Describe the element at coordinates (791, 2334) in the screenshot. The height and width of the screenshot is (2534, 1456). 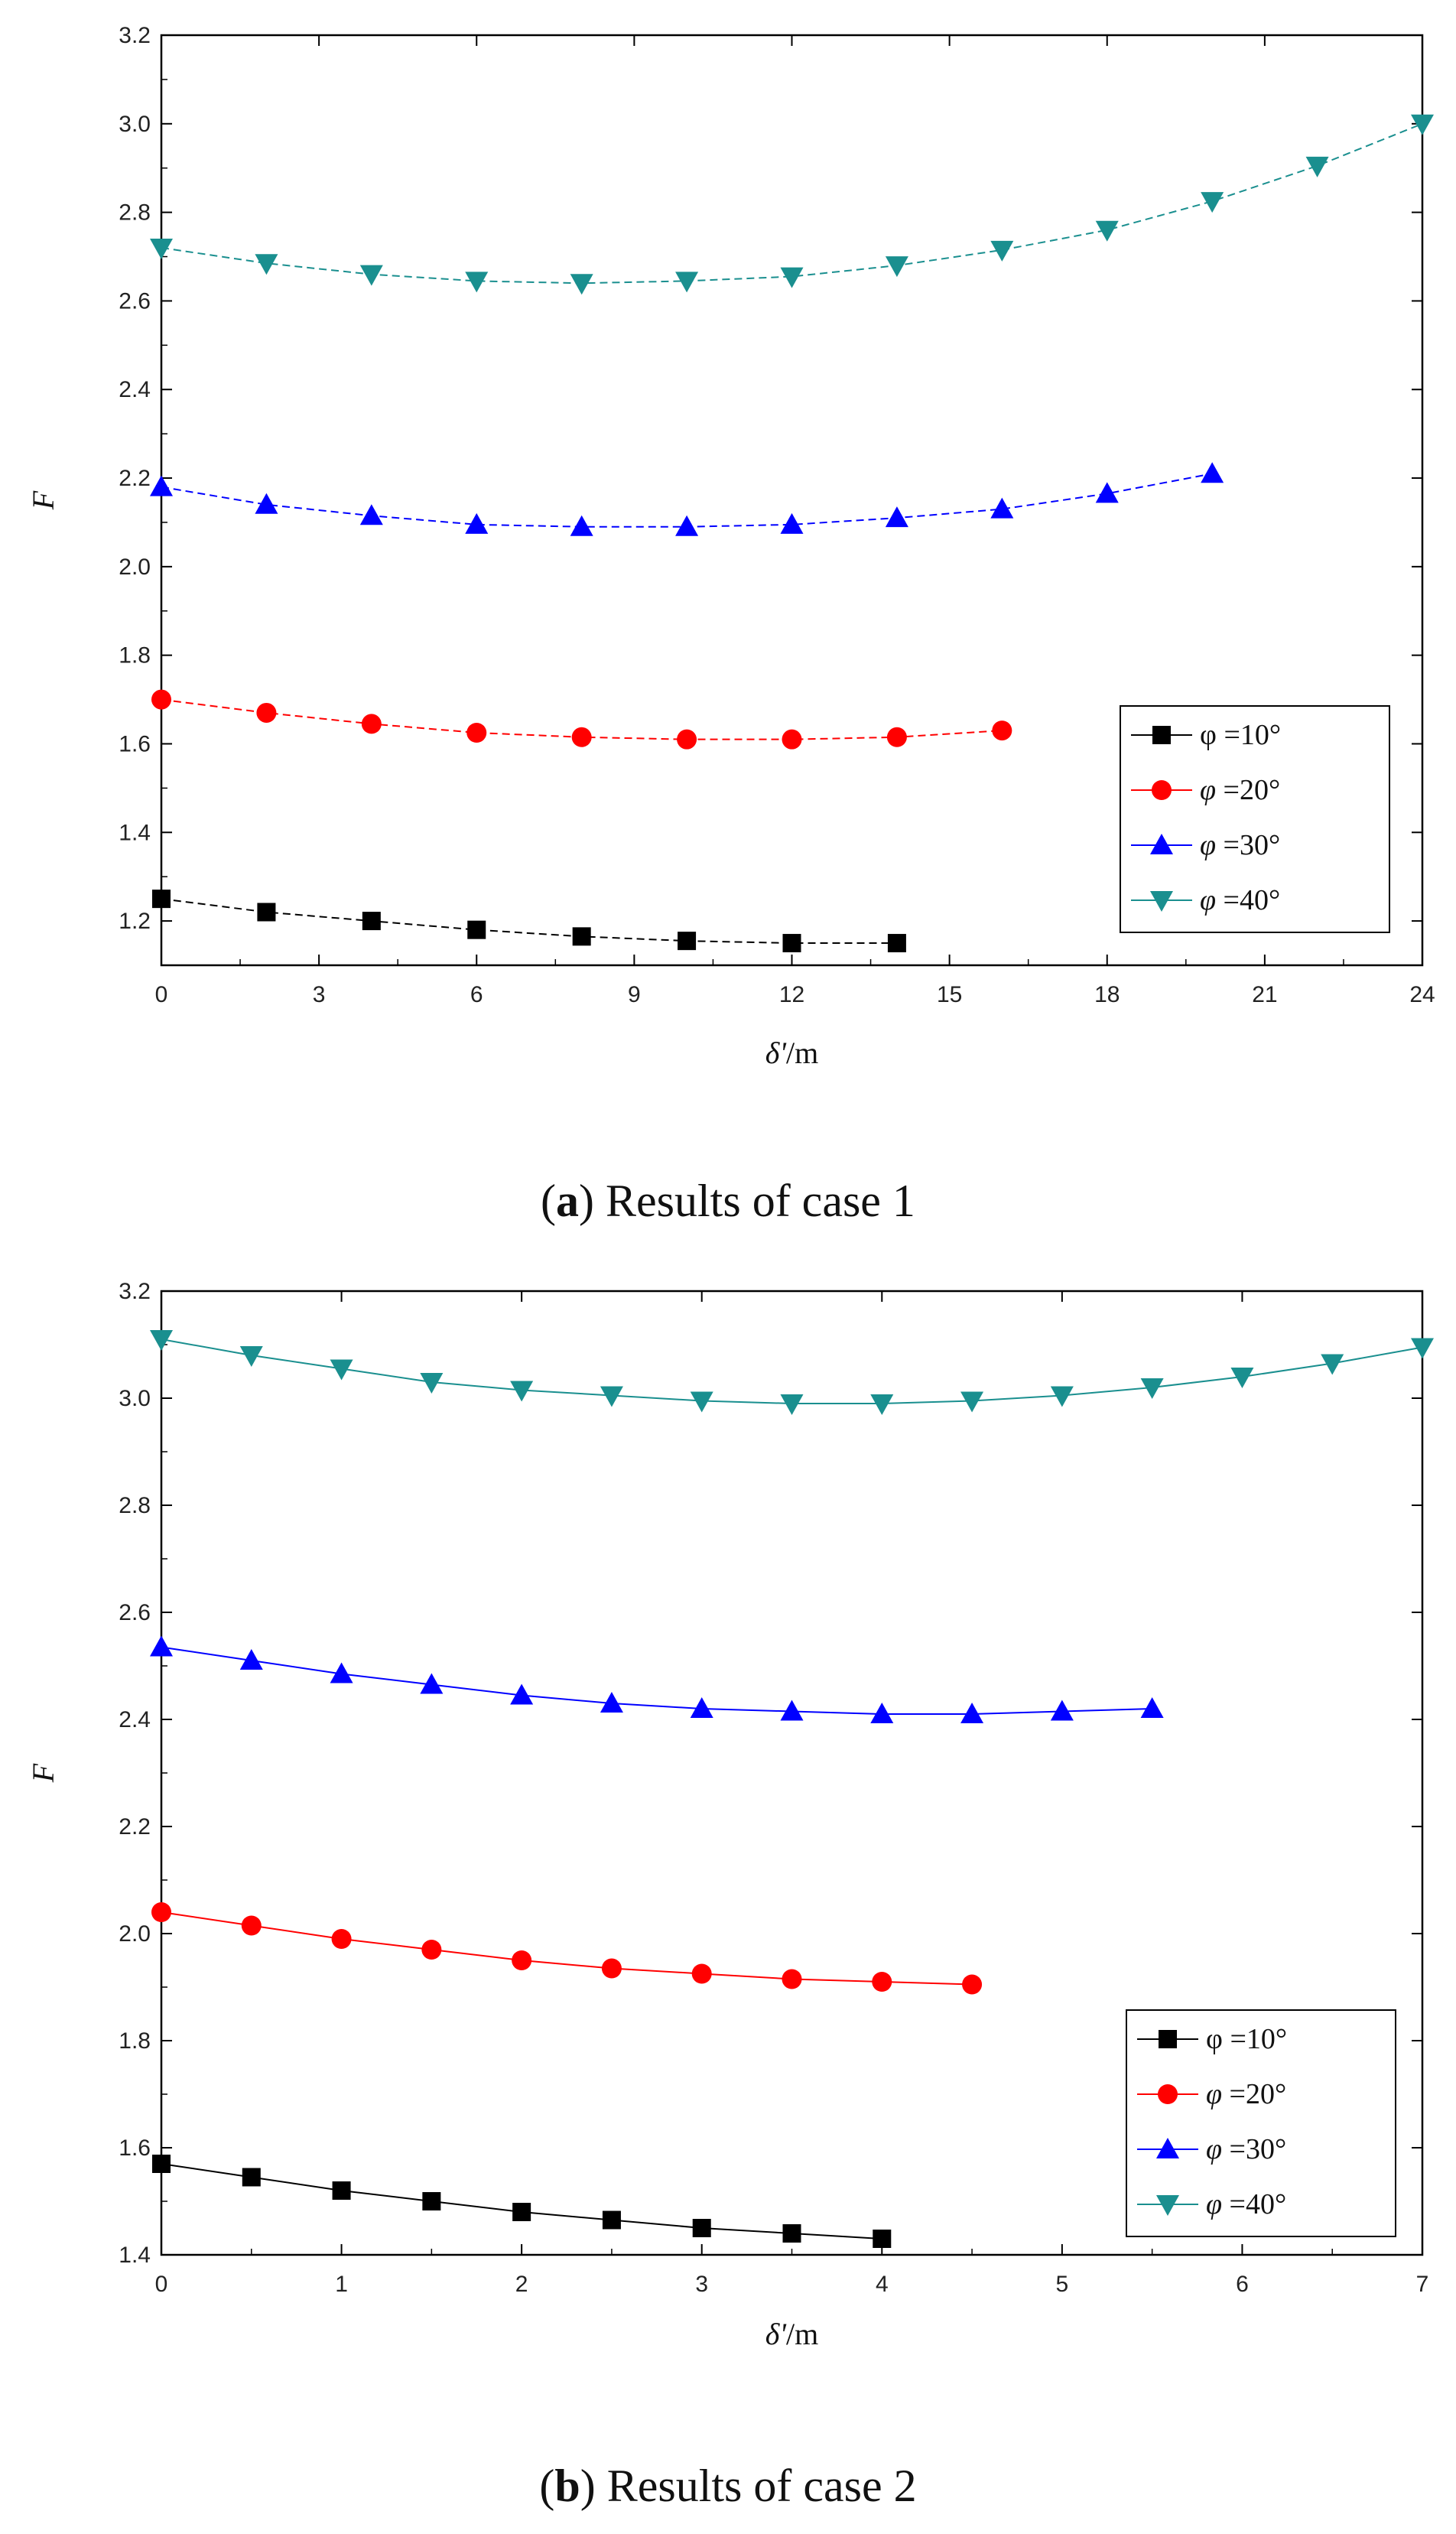
I see `x-axis-title: δ'/m` at that location.